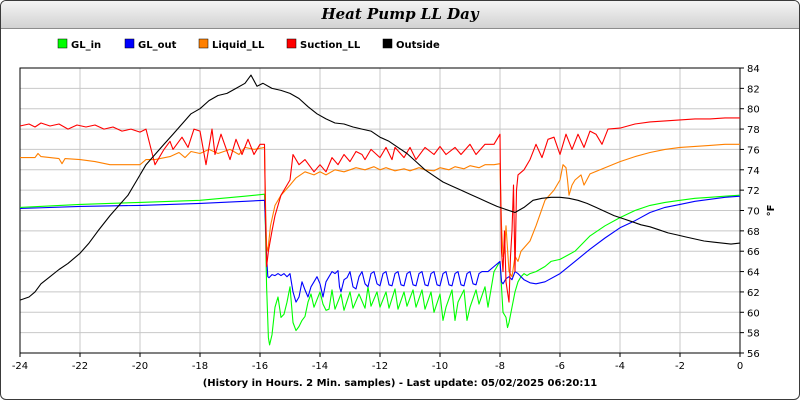 Image resolution: width=800 pixels, height=400 pixels. Describe the element at coordinates (740, 366) in the screenshot. I see `x-tick-label: 0` at that location.